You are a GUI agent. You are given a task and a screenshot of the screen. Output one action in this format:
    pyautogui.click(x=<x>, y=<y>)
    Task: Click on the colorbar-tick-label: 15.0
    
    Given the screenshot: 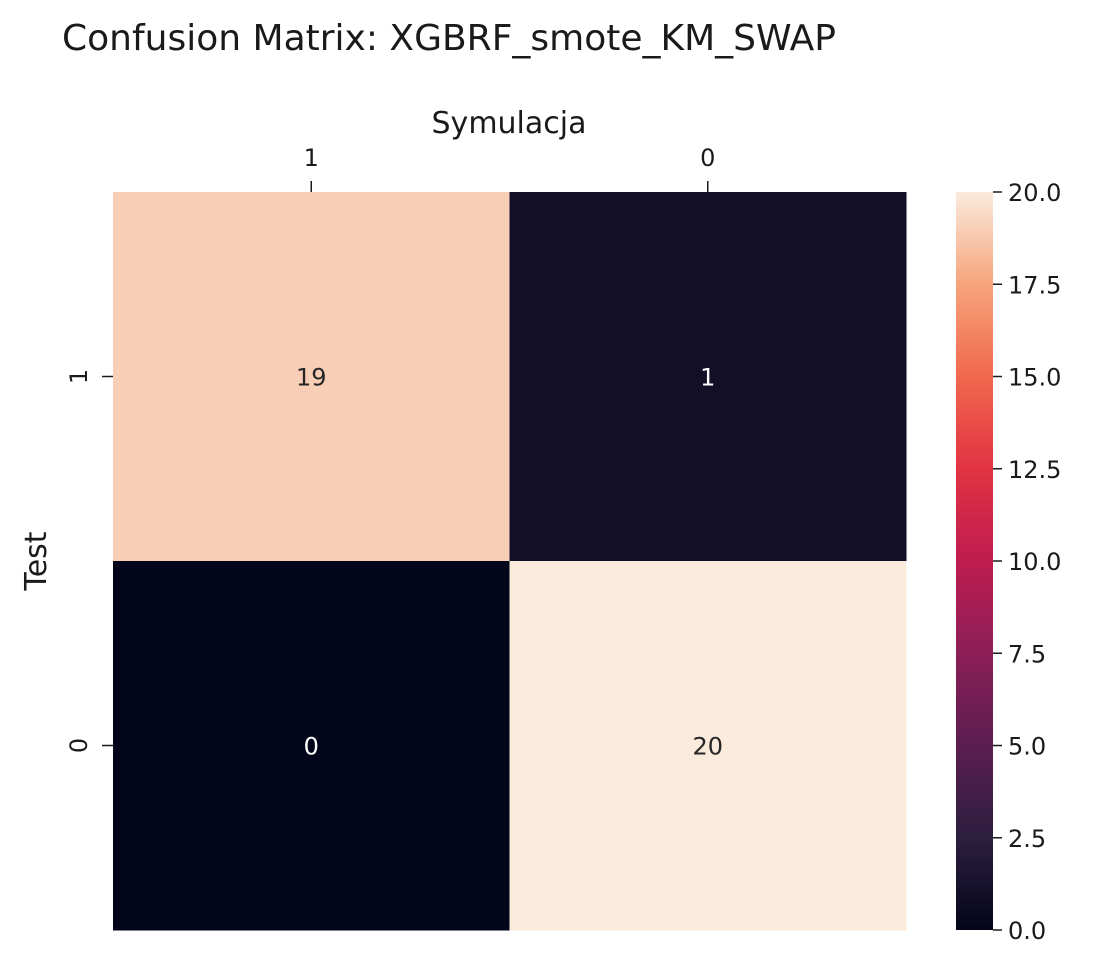 What is the action you would take?
    pyautogui.click(x=1034, y=378)
    